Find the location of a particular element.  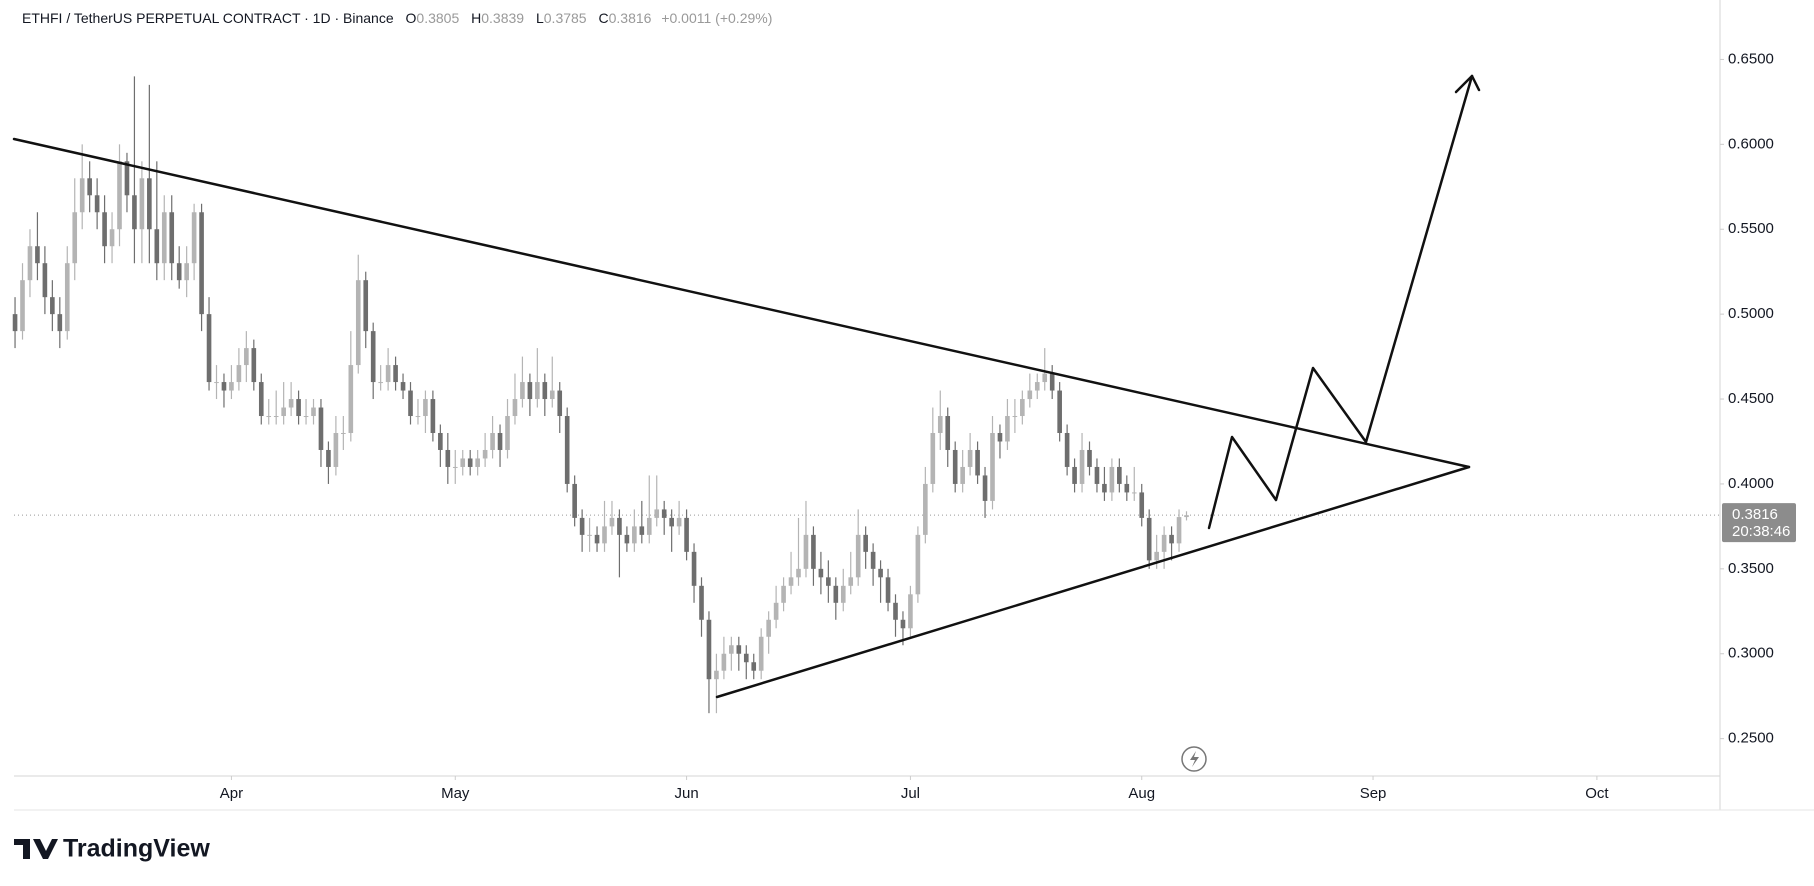

y-tick-label: 0.3500 is located at coordinates (1751, 568).